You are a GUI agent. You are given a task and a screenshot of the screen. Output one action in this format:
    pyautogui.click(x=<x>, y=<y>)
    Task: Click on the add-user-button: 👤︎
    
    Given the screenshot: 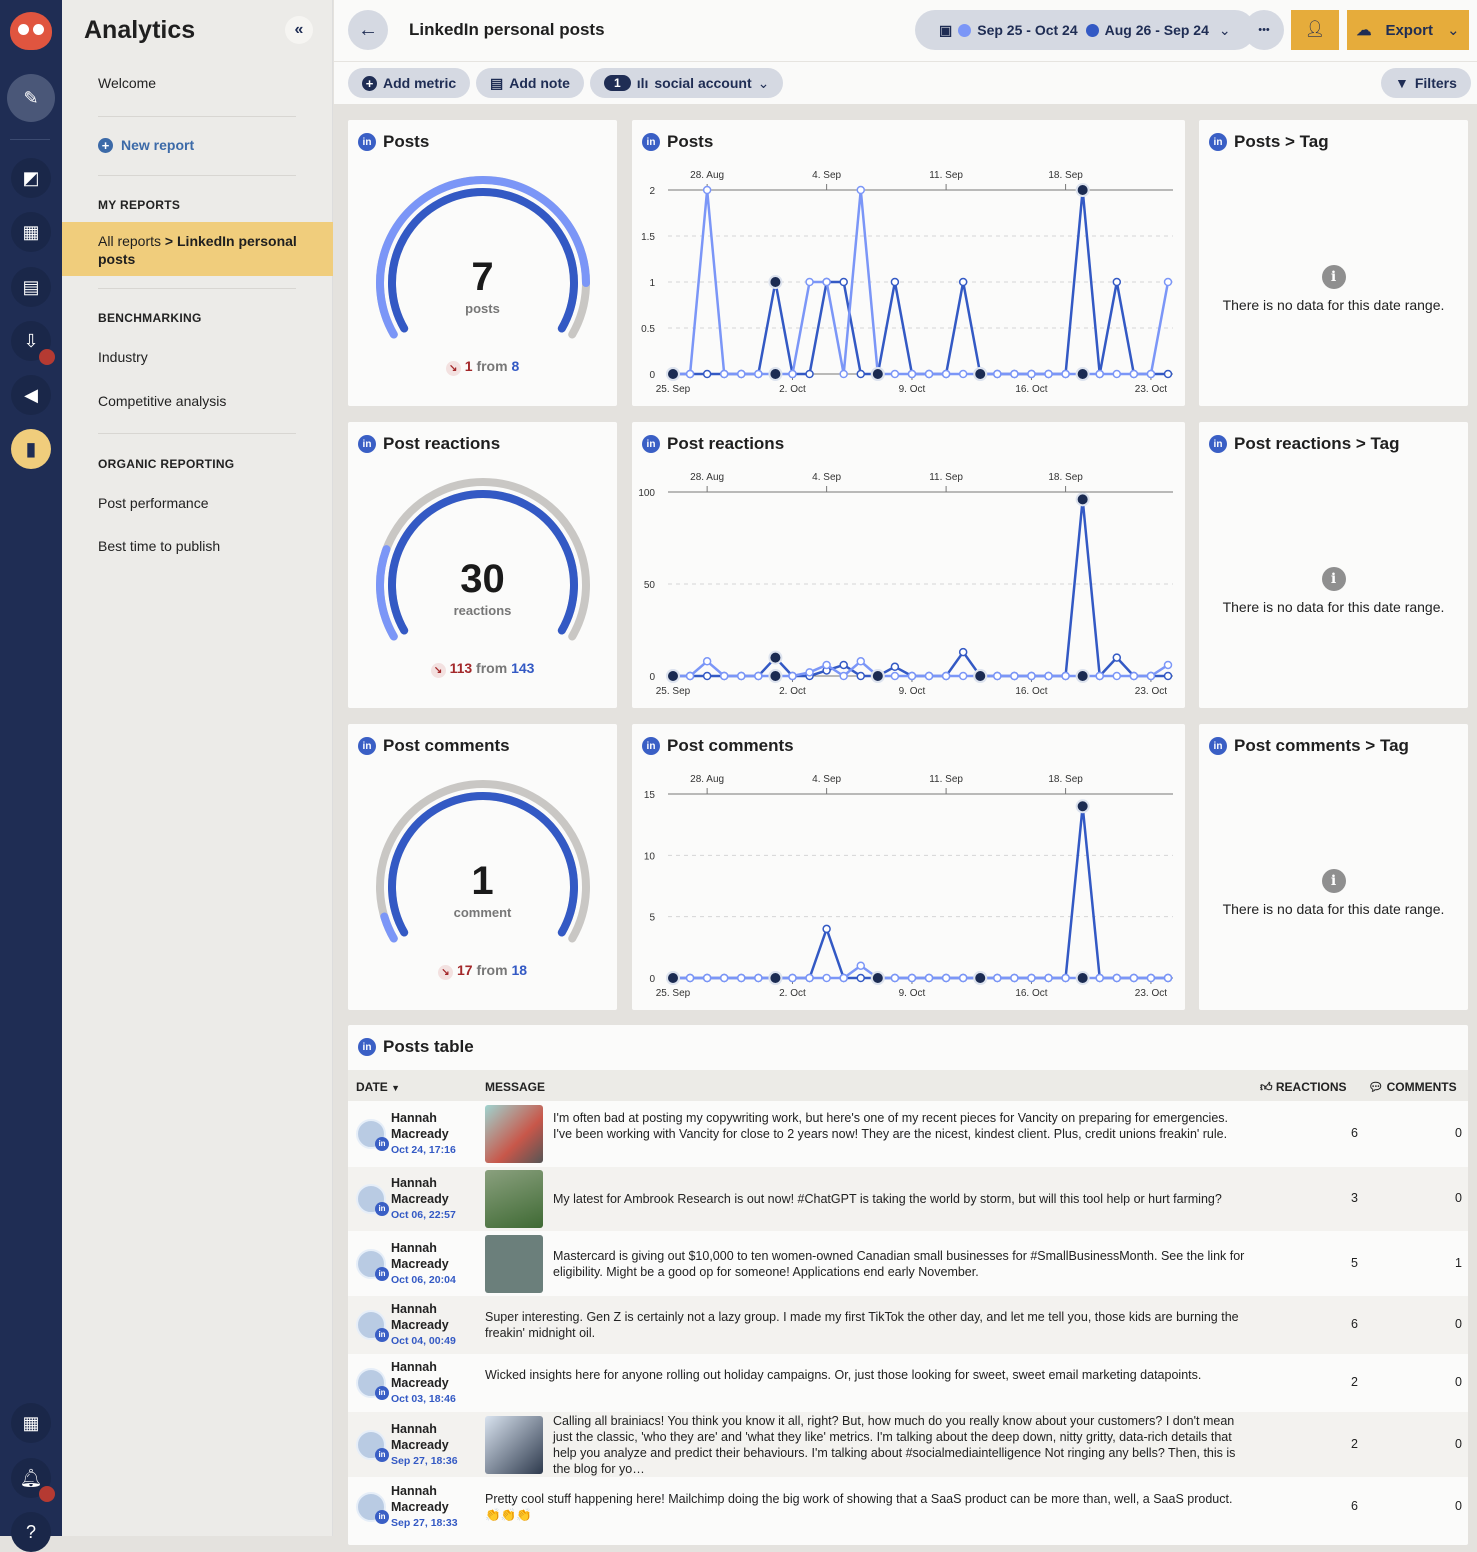 What is the action you would take?
    pyautogui.click(x=1315, y=30)
    